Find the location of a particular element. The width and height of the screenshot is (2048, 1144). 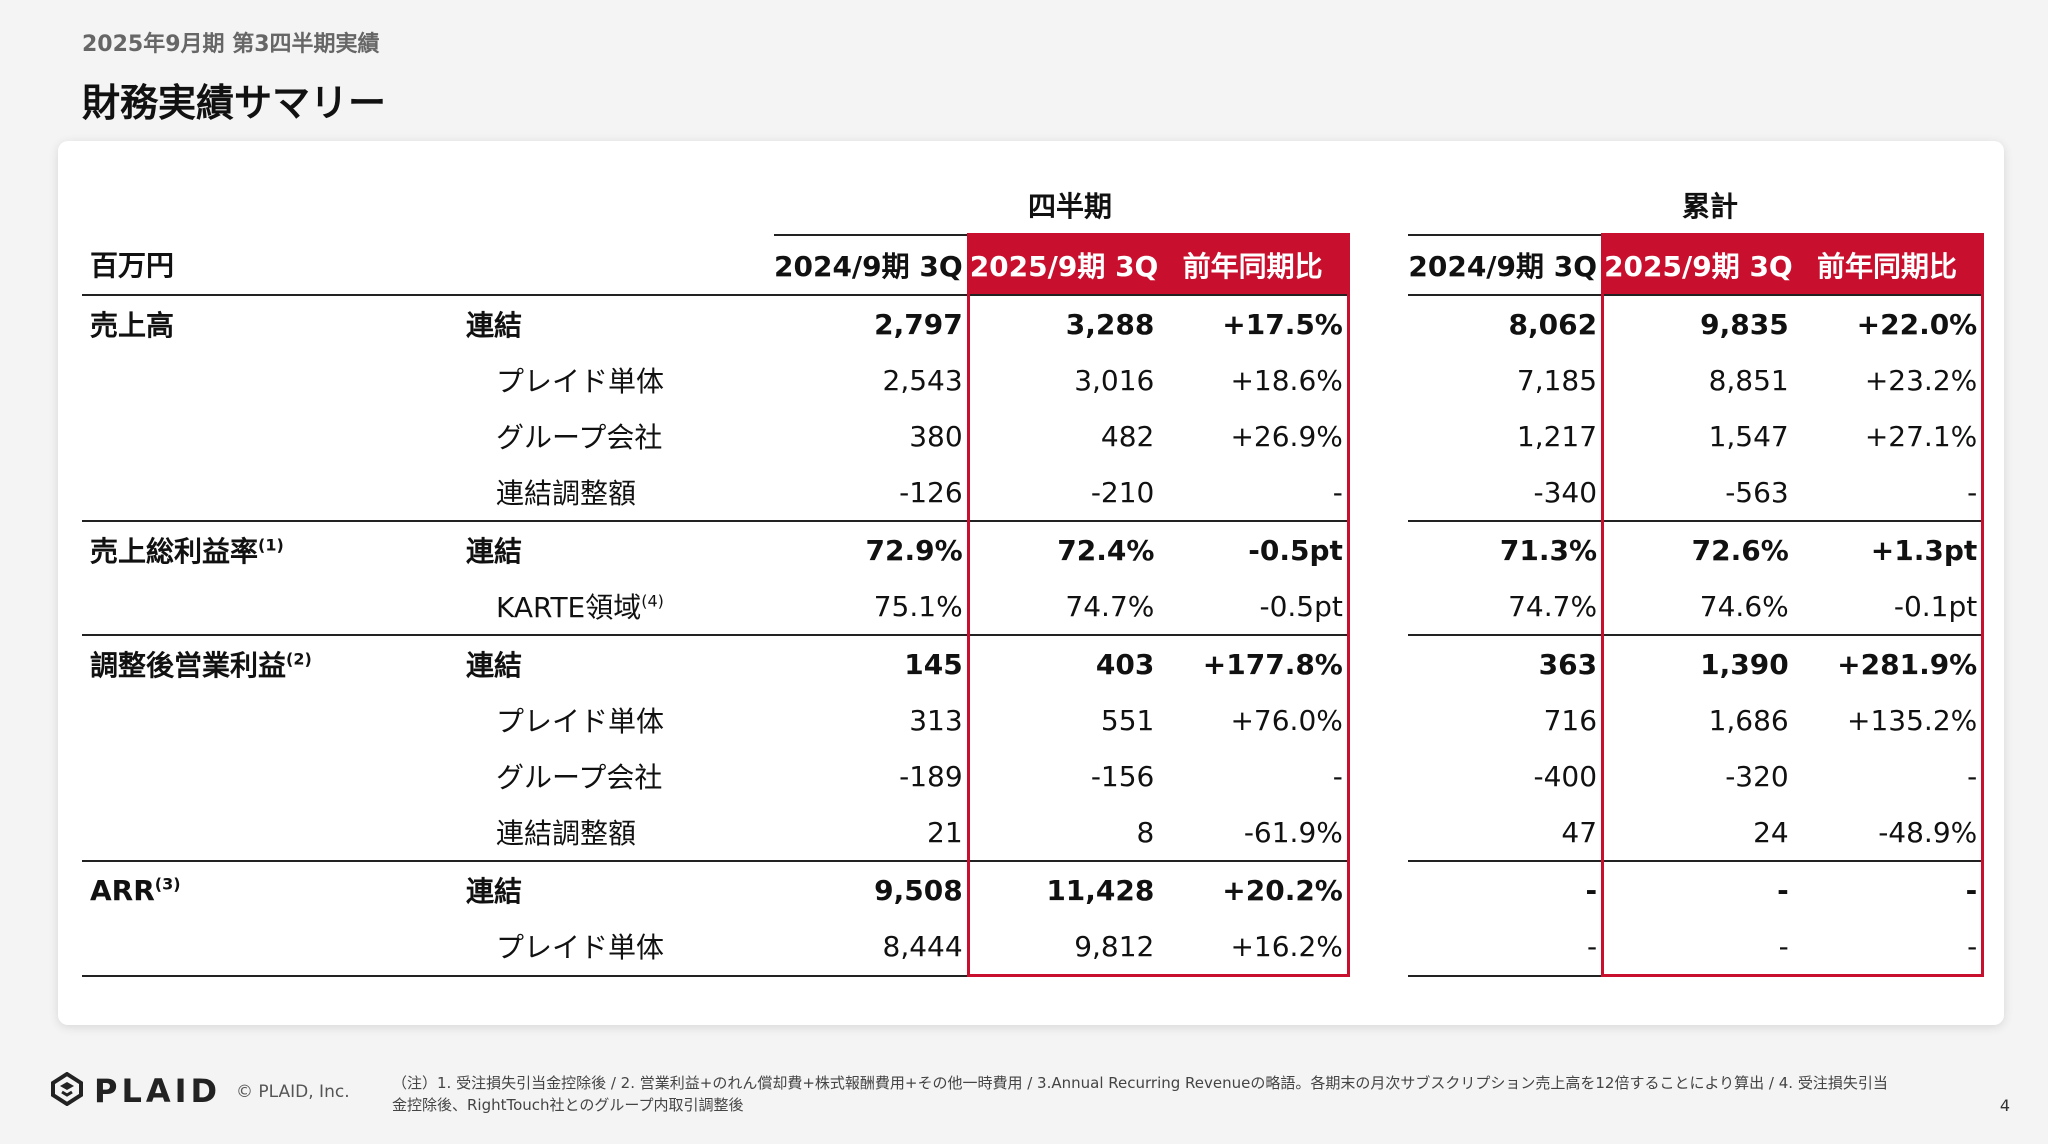

table-row: グループ会社 -189 -156- -400 -320- is located at coordinates (1033, 776).